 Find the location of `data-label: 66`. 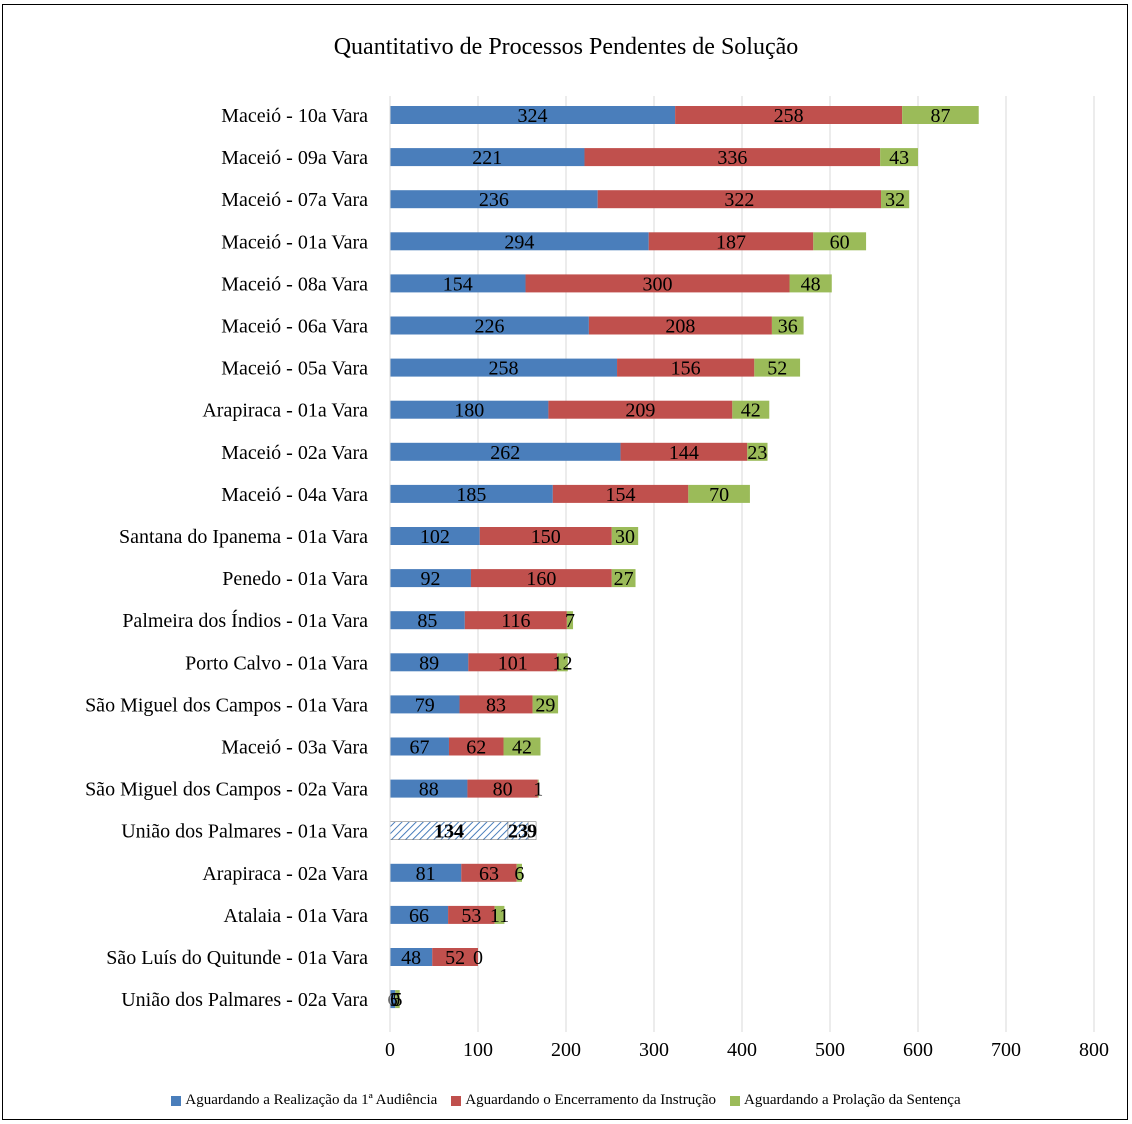

data-label: 66 is located at coordinates (419, 916).